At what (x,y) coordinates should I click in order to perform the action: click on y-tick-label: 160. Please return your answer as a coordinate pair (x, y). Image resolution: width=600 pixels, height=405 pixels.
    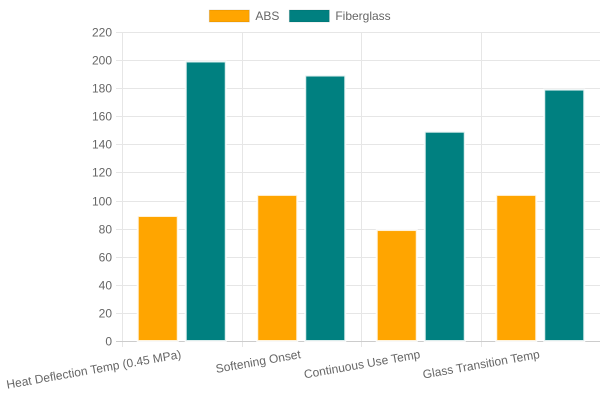
    Looking at the image, I should click on (102, 117).